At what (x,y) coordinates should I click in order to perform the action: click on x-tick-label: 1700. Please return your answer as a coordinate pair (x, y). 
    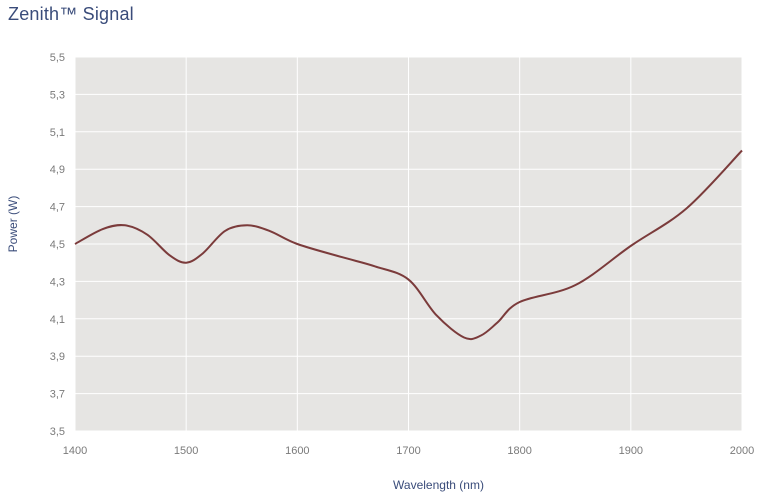
    Looking at the image, I should click on (408, 451).